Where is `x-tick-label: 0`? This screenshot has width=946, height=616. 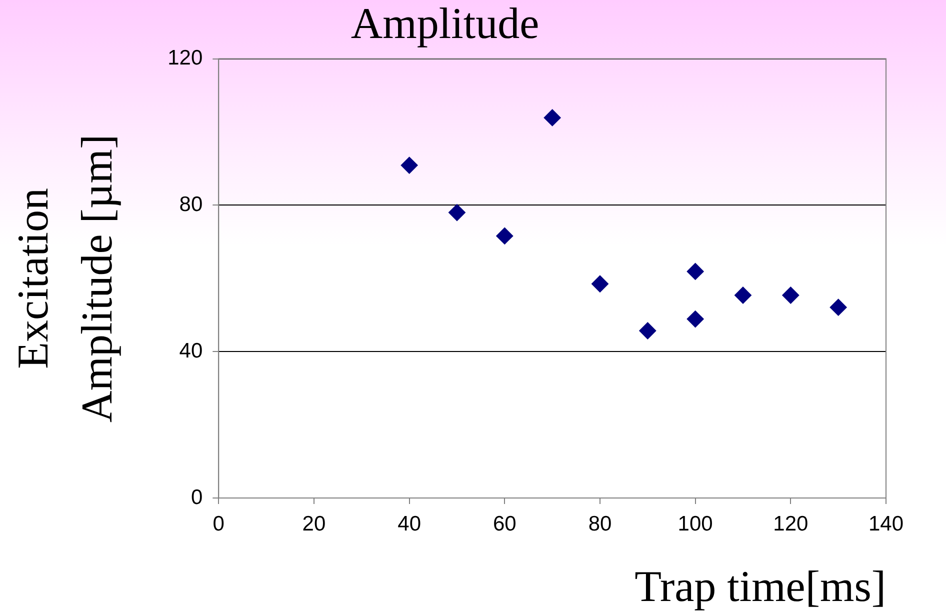 x-tick-label: 0 is located at coordinates (218, 524).